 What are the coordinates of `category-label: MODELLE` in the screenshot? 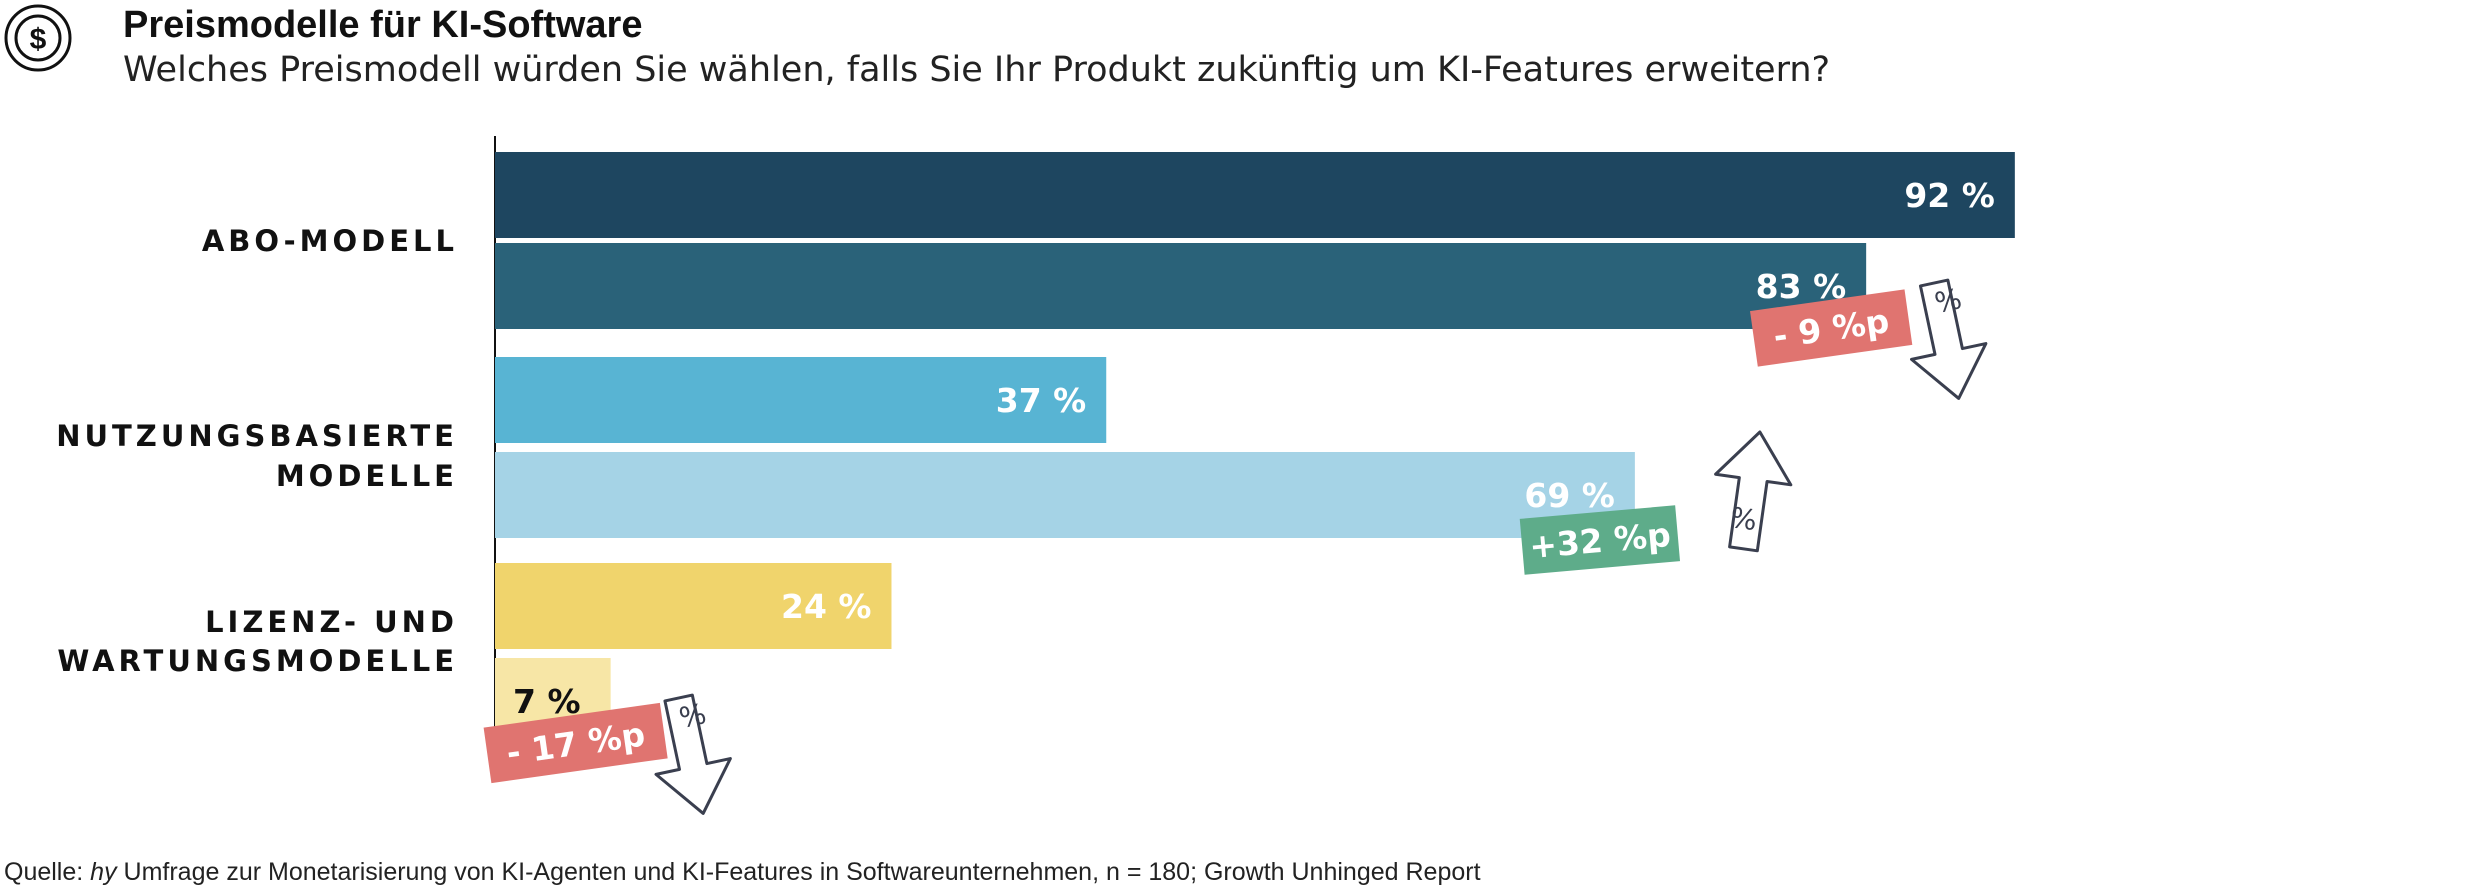 It's located at (367, 476).